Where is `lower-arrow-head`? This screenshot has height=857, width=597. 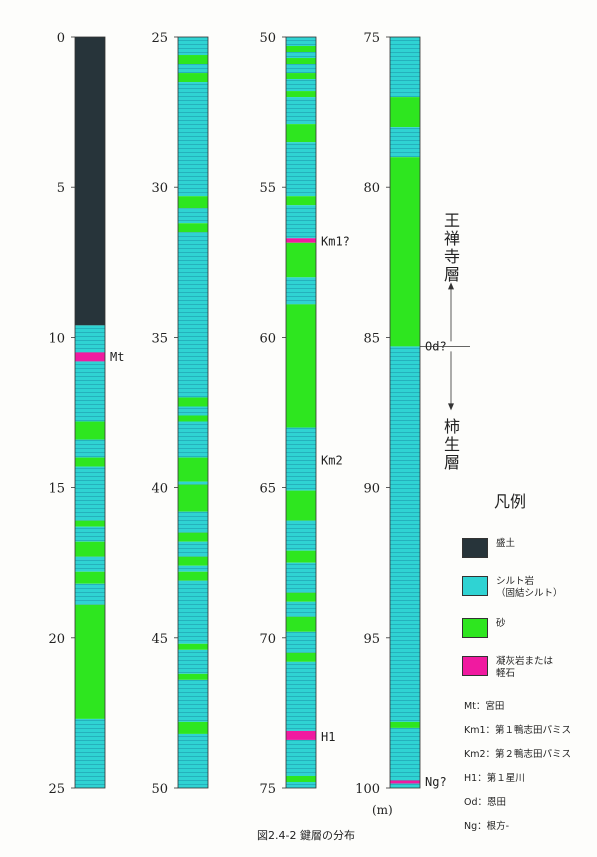 lower-arrow-head is located at coordinates (451, 407).